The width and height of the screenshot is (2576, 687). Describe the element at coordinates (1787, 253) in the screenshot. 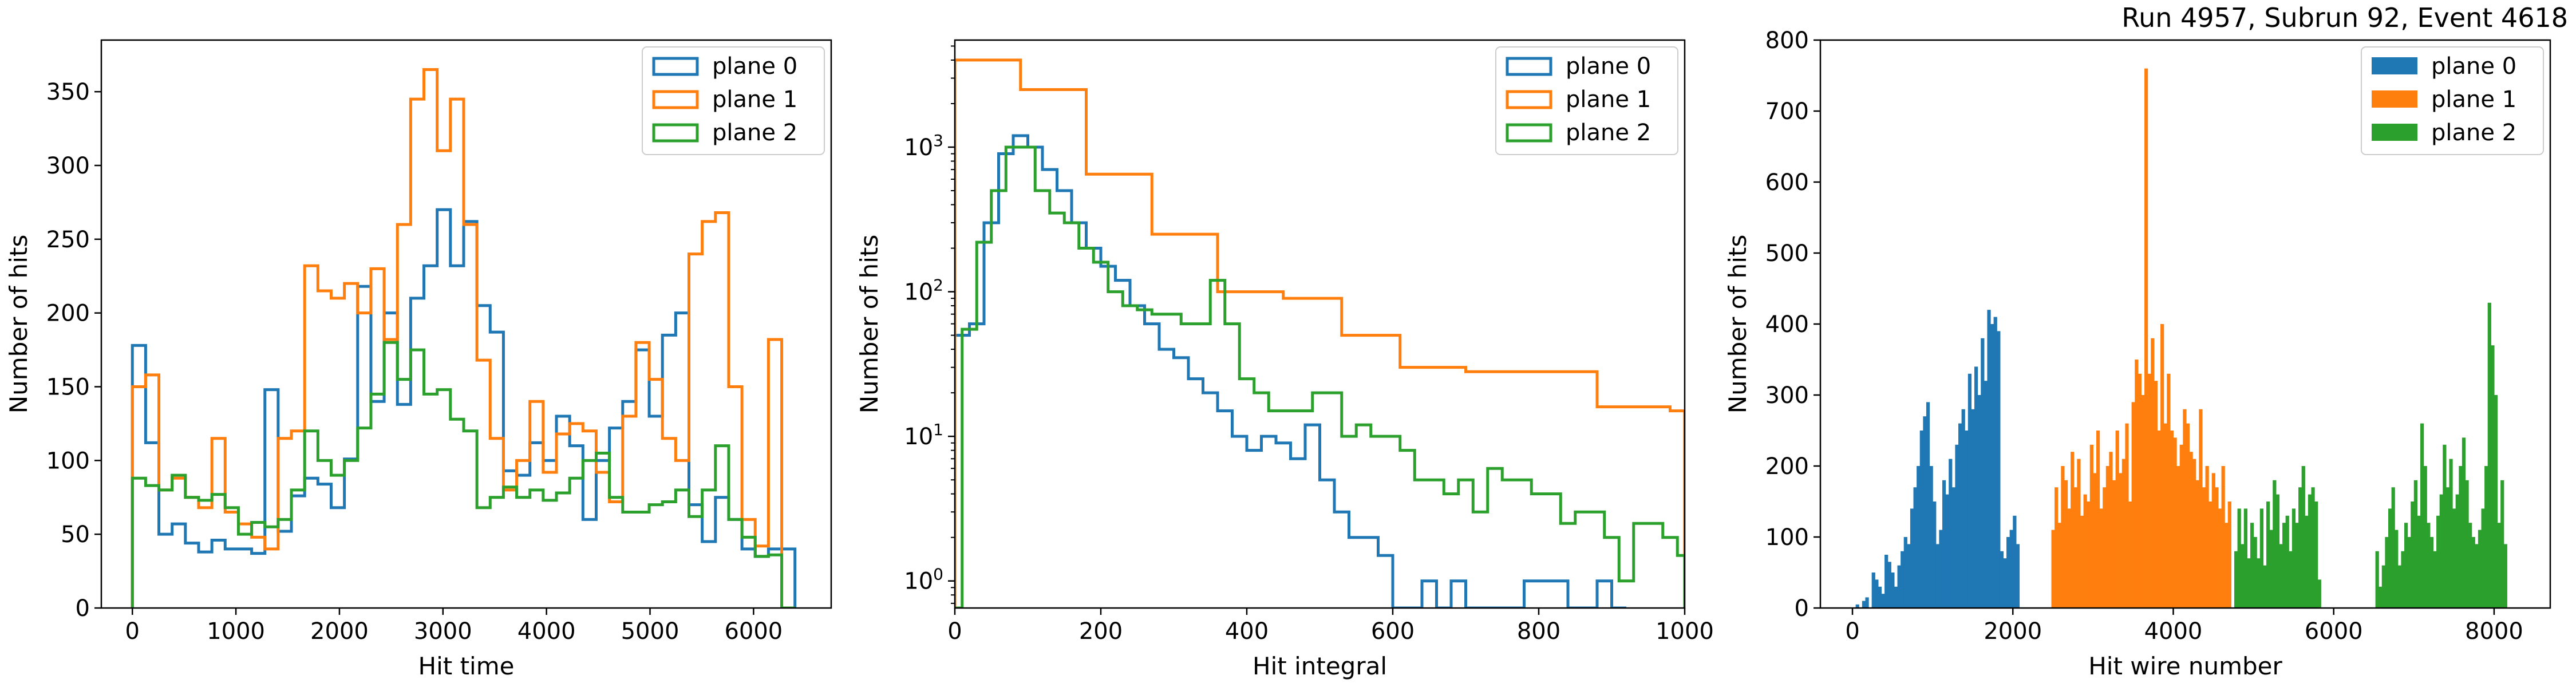

I see `y-tick-label: 500` at that location.